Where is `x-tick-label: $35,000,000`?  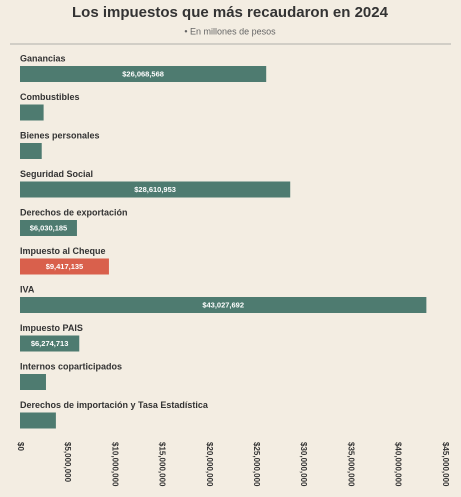
x-tick-label: $35,000,000 is located at coordinates (350, 464).